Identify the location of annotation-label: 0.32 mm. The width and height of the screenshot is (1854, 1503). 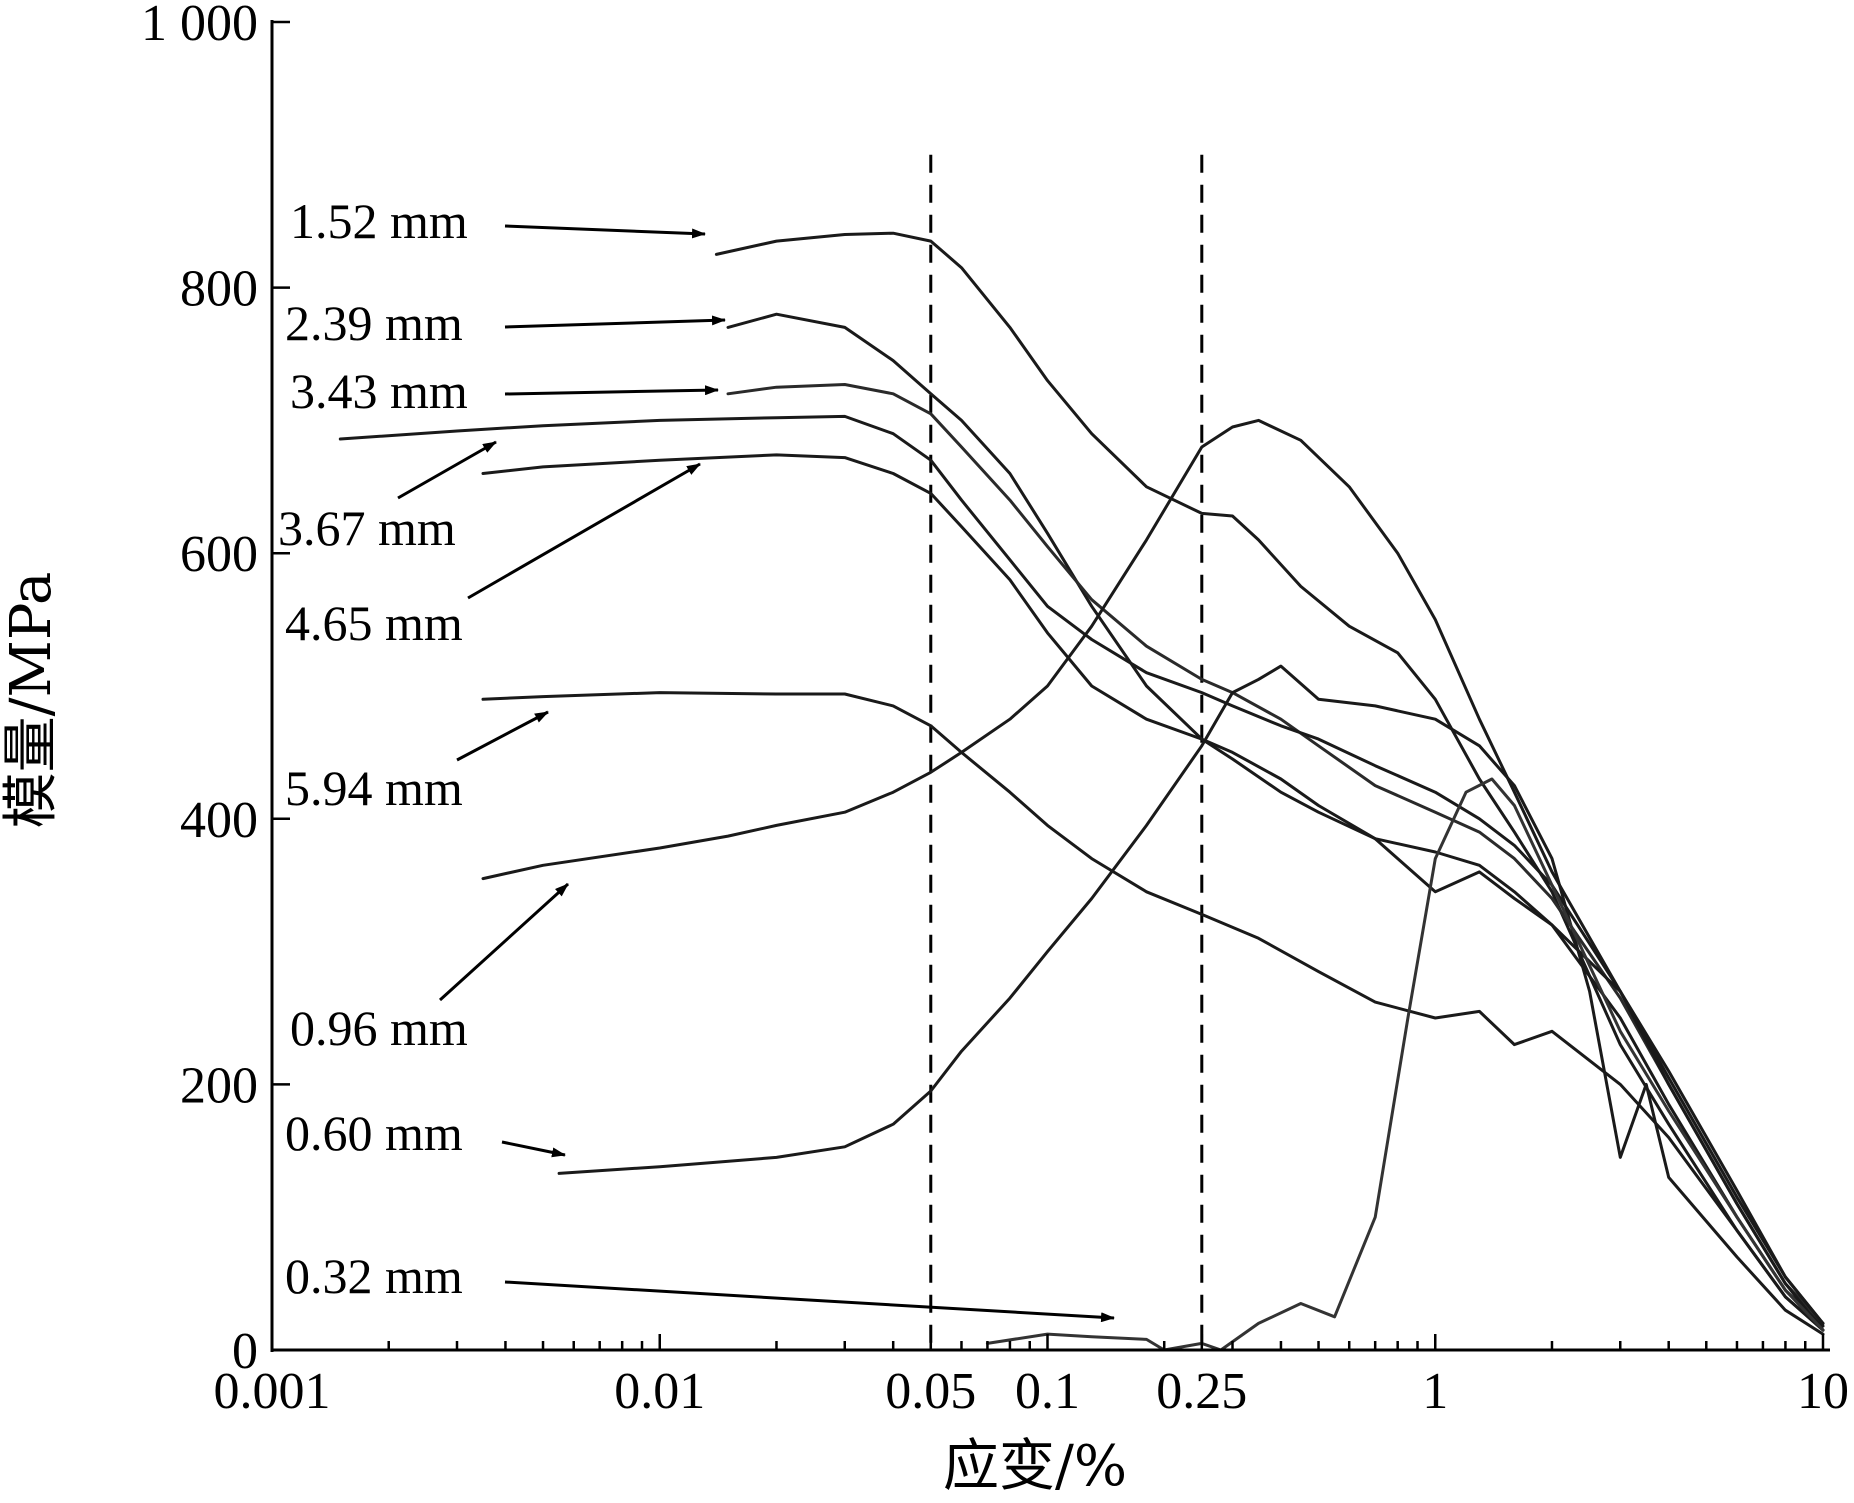
(374, 1276).